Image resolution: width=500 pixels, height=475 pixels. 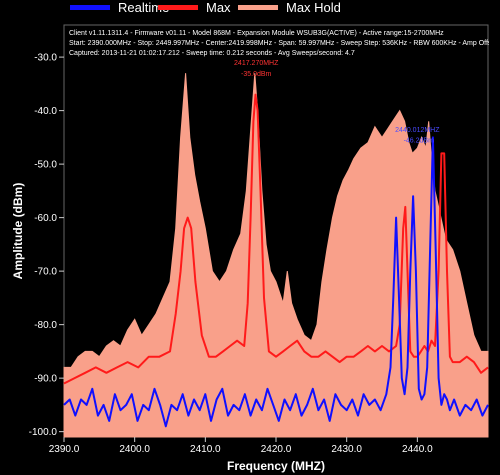 I want to click on x-tick-label: 2410.0, so click(x=205, y=449).